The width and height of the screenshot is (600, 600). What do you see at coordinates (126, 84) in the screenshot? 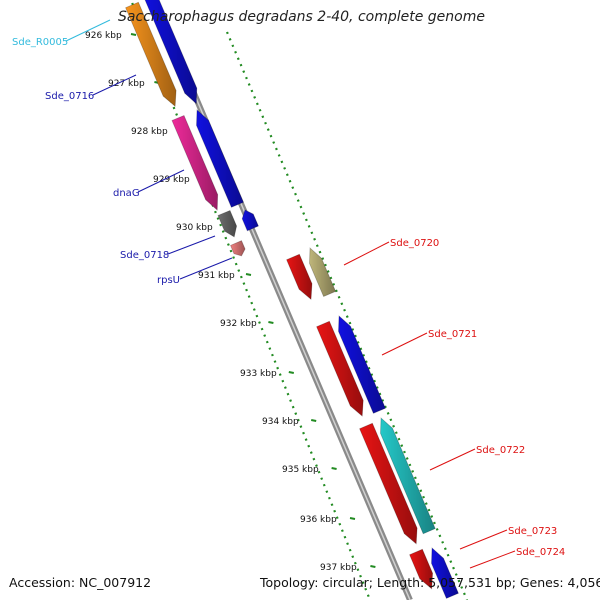
I see `ruler-tick-label: 927 kbp` at bounding box center [126, 84].